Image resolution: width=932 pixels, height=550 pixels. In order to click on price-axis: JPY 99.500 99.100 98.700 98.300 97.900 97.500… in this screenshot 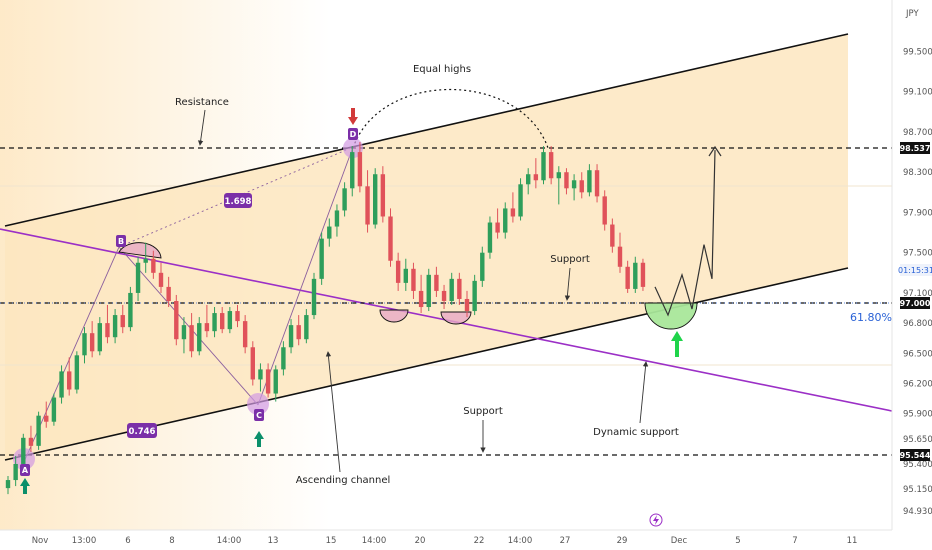, I will do `click(911, 275)`.